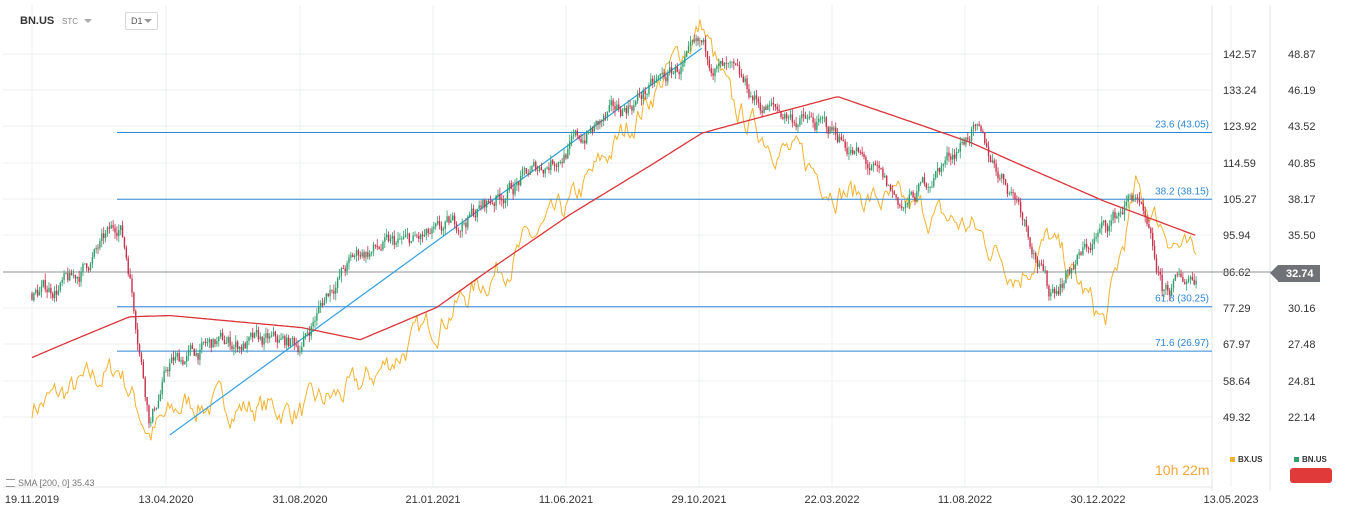  I want to click on y-right-tick-label: 22.14, so click(1302, 418).